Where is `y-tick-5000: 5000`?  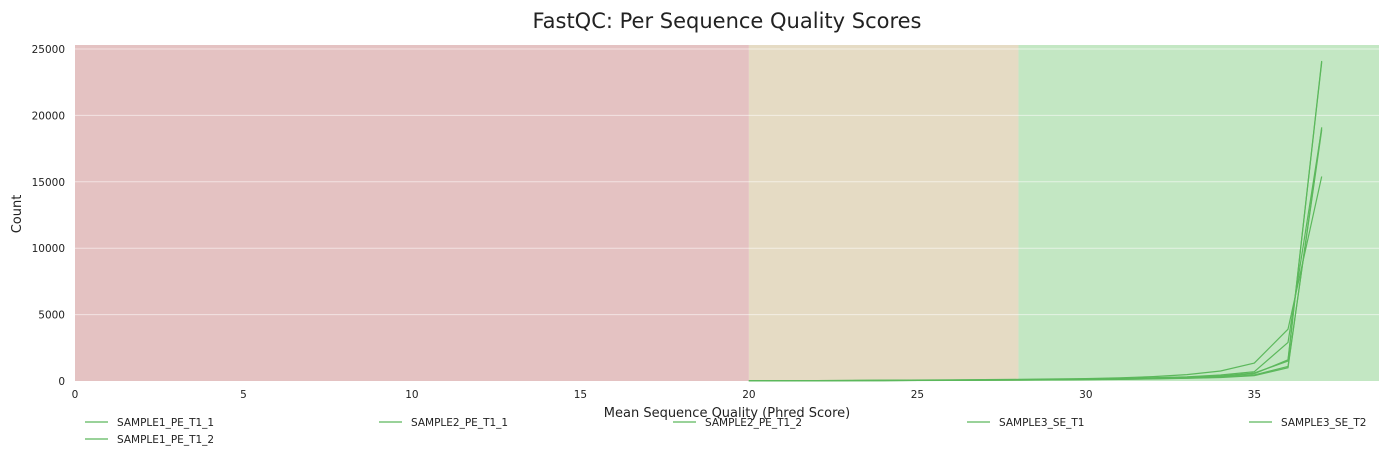
y-tick-5000: 5000 is located at coordinates (51, 316).